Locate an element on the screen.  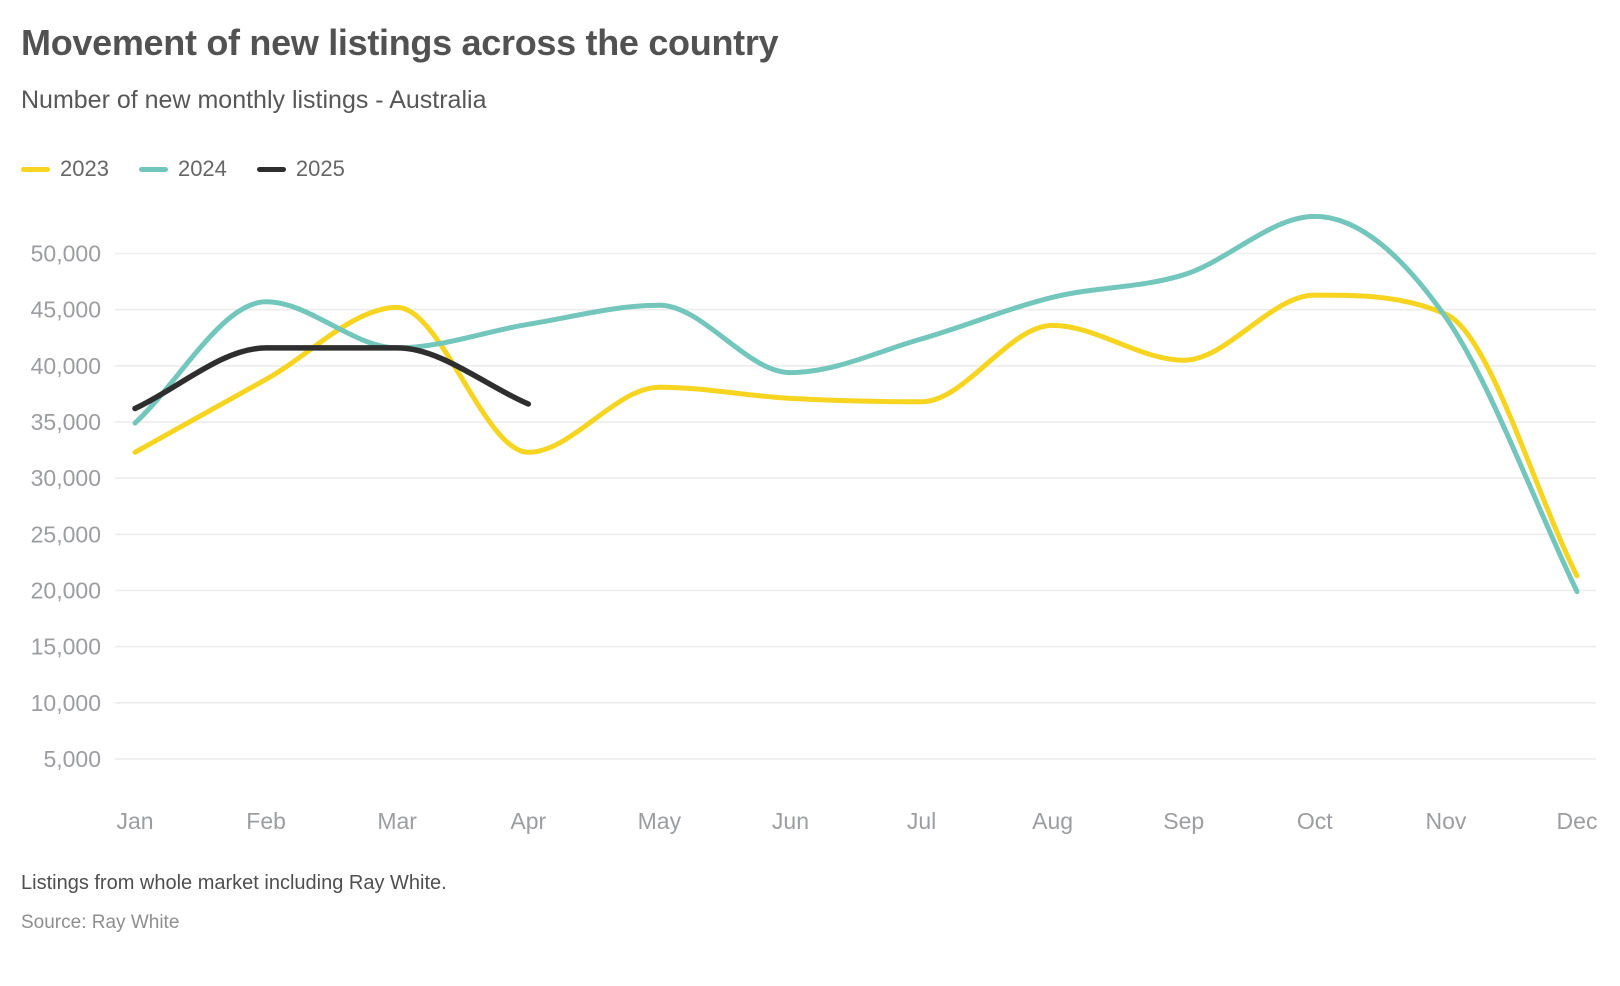
x-tick-label-jan: Jan is located at coordinates (134, 821).